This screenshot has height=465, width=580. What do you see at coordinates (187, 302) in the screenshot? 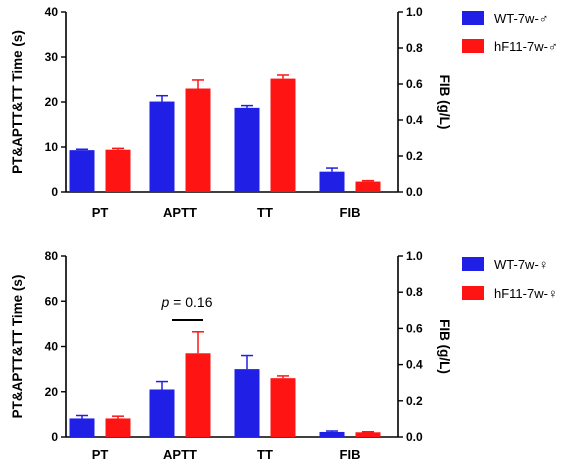
I see `p-value-annotation: p = 0.16` at bounding box center [187, 302].